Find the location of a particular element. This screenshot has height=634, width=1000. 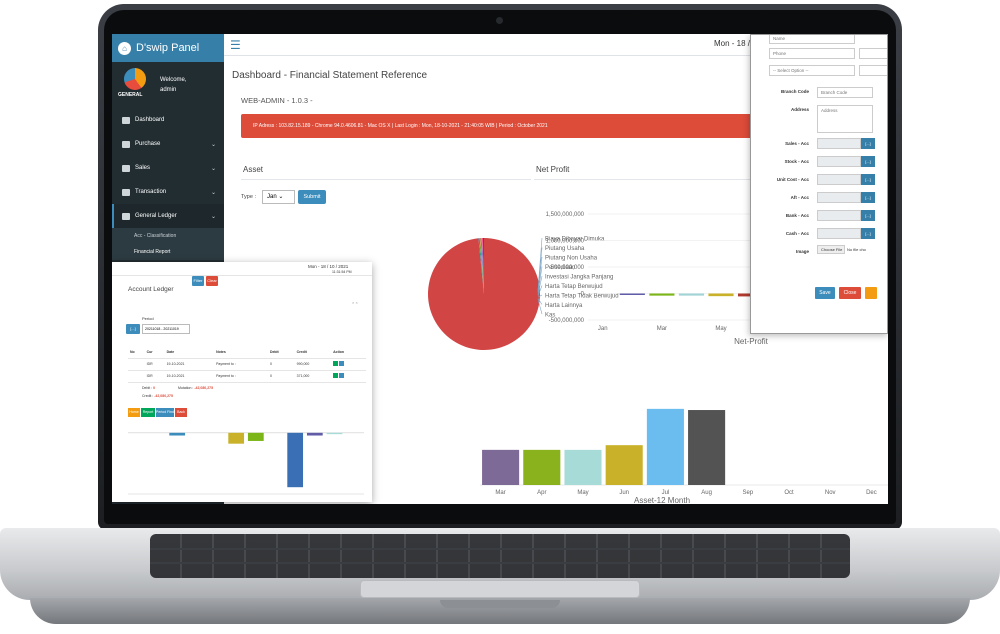

pie-label: Piutang Usaha is located at coordinates (565, 249).